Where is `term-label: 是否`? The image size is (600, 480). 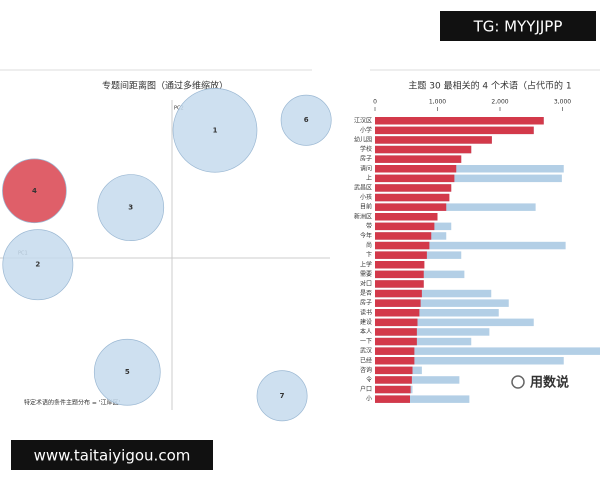
term-label: 是否 is located at coordinates (366, 293).